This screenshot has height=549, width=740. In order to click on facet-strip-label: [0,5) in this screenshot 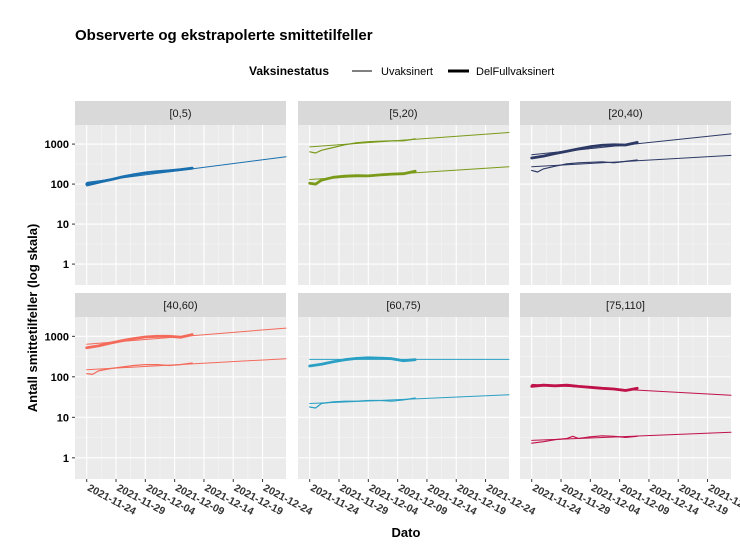, I will do `click(180, 114)`.